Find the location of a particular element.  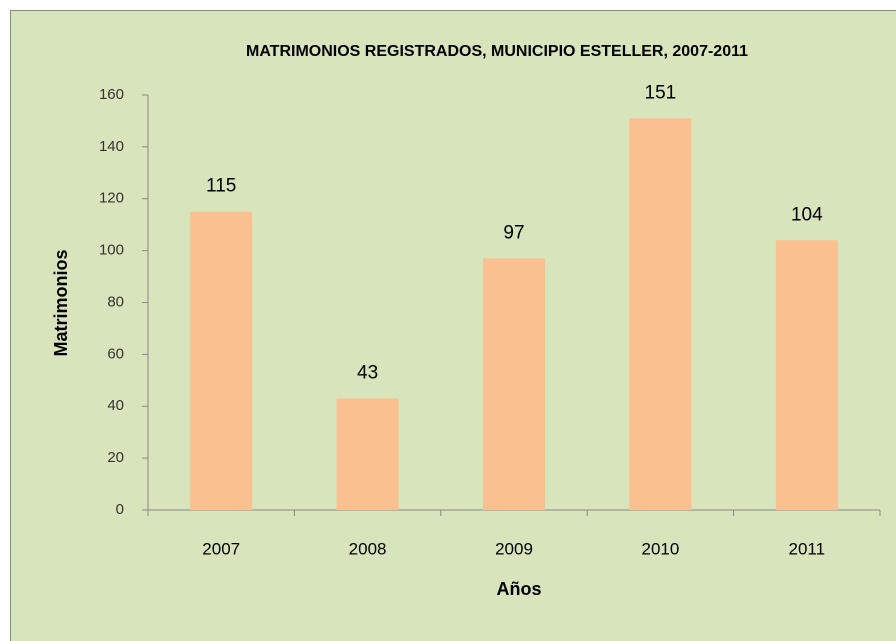

x-tick-label: 2011 is located at coordinates (807, 548).